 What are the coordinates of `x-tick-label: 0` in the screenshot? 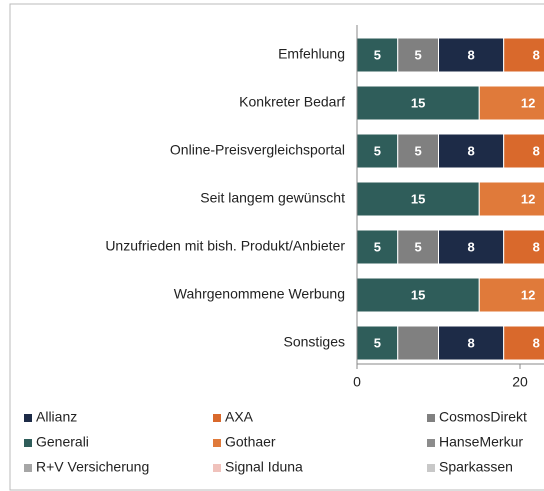 It's located at (357, 382).